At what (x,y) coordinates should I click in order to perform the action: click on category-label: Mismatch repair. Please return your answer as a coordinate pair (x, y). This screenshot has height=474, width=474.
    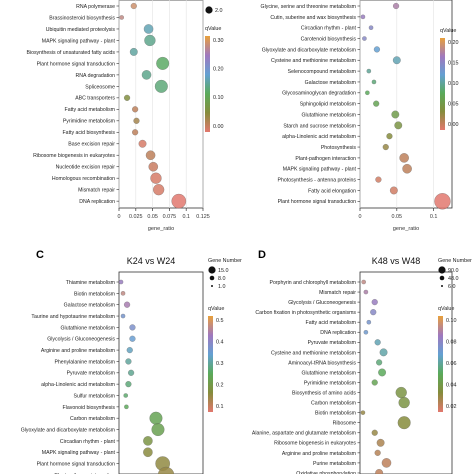
    Looking at the image, I should click on (337, 293).